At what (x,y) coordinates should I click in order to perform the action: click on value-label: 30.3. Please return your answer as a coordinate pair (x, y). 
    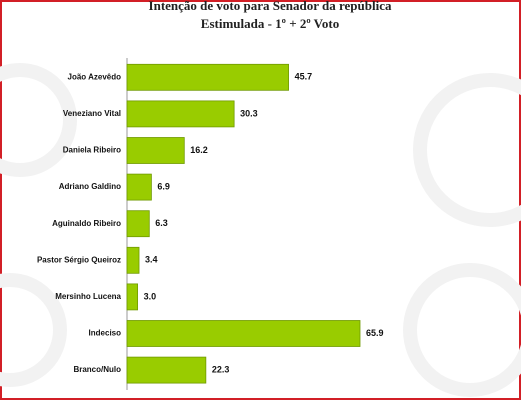
    Looking at the image, I should click on (249, 113).